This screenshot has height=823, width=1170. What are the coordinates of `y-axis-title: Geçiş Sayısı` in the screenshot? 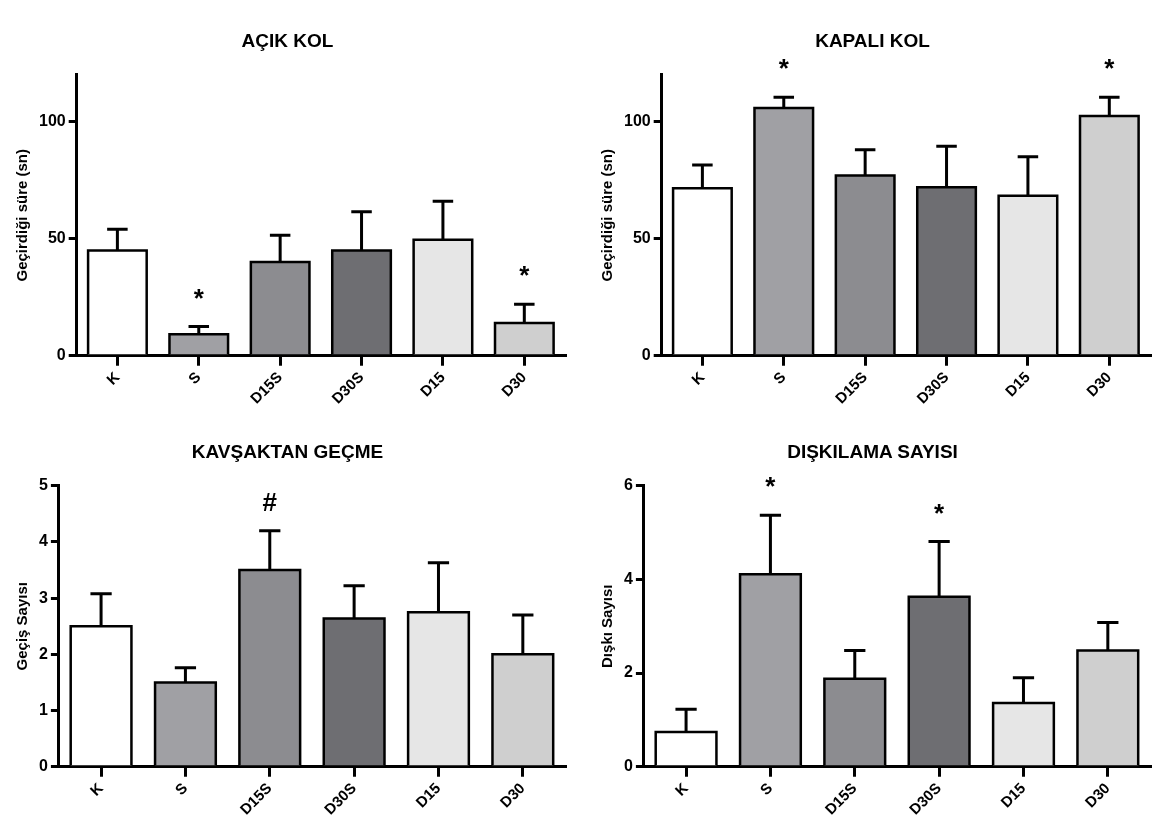 It's located at (22, 626).